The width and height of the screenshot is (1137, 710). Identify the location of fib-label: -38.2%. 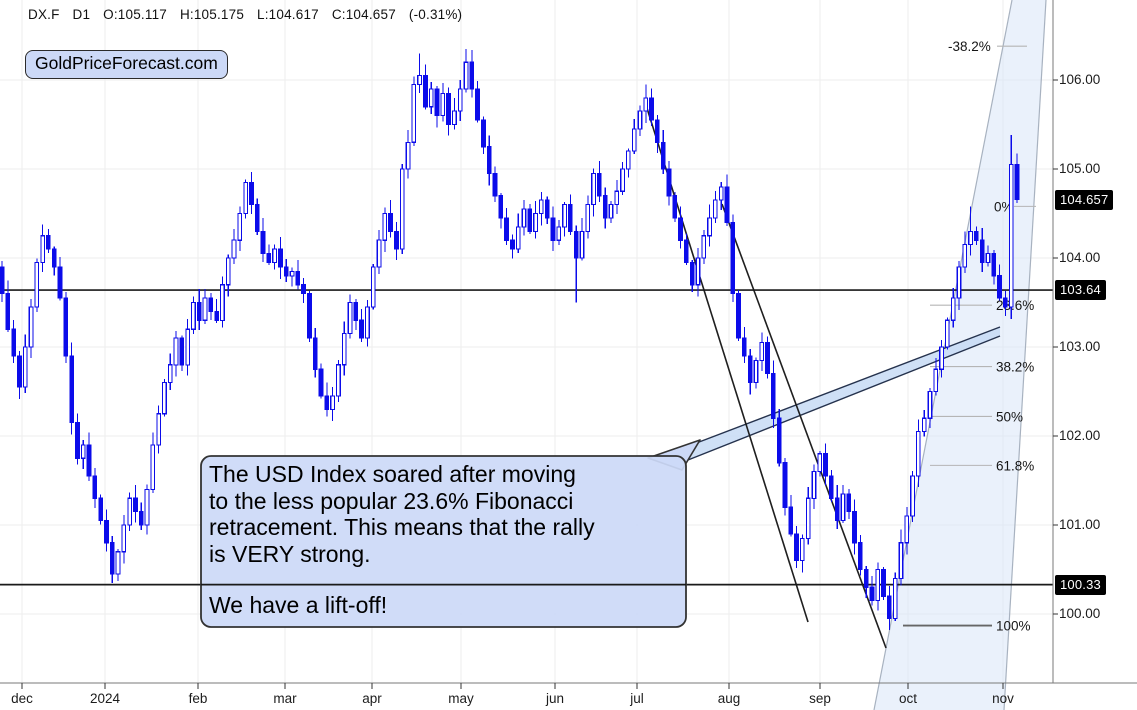
(969, 46).